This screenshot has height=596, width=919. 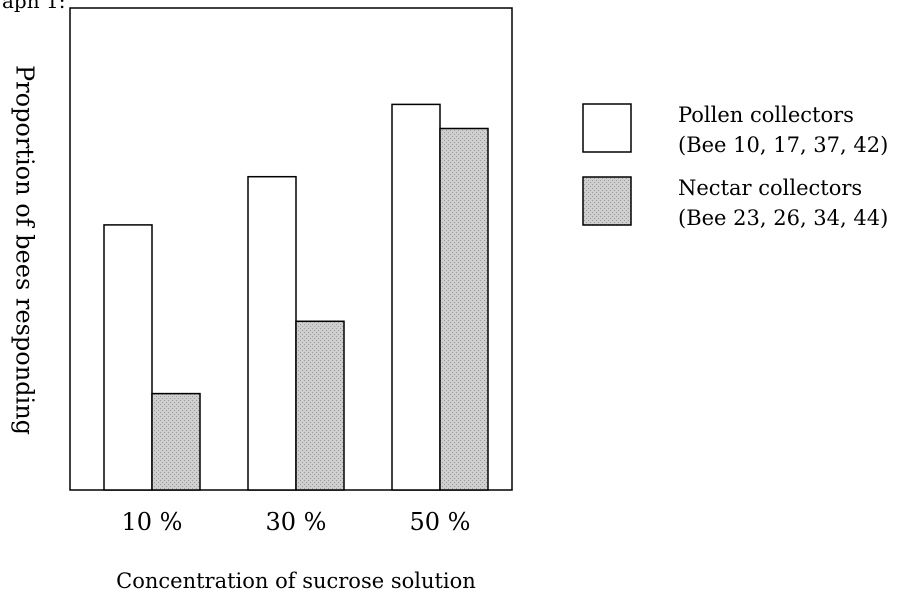 What do you see at coordinates (766, 115) in the screenshot?
I see `legend-label-pollen: Pollen collectors` at bounding box center [766, 115].